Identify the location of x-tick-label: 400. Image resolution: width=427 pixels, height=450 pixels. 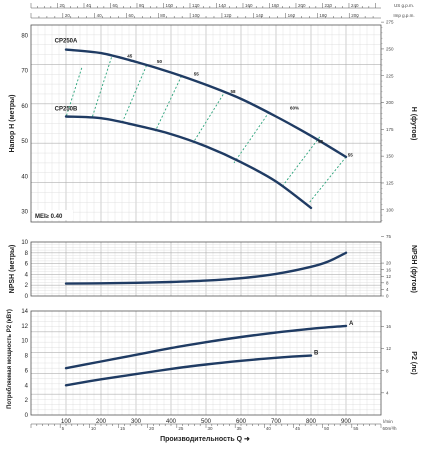
(171, 422).